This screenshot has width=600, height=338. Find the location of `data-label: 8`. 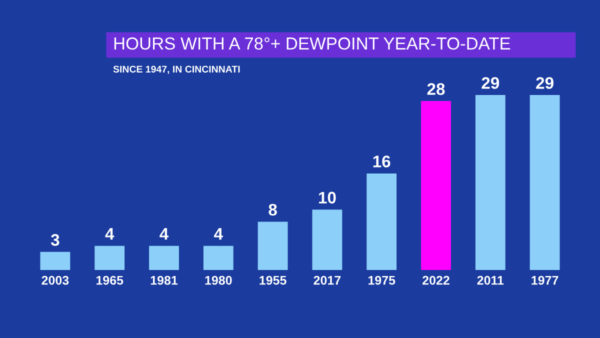

data-label: 8 is located at coordinates (272, 210).